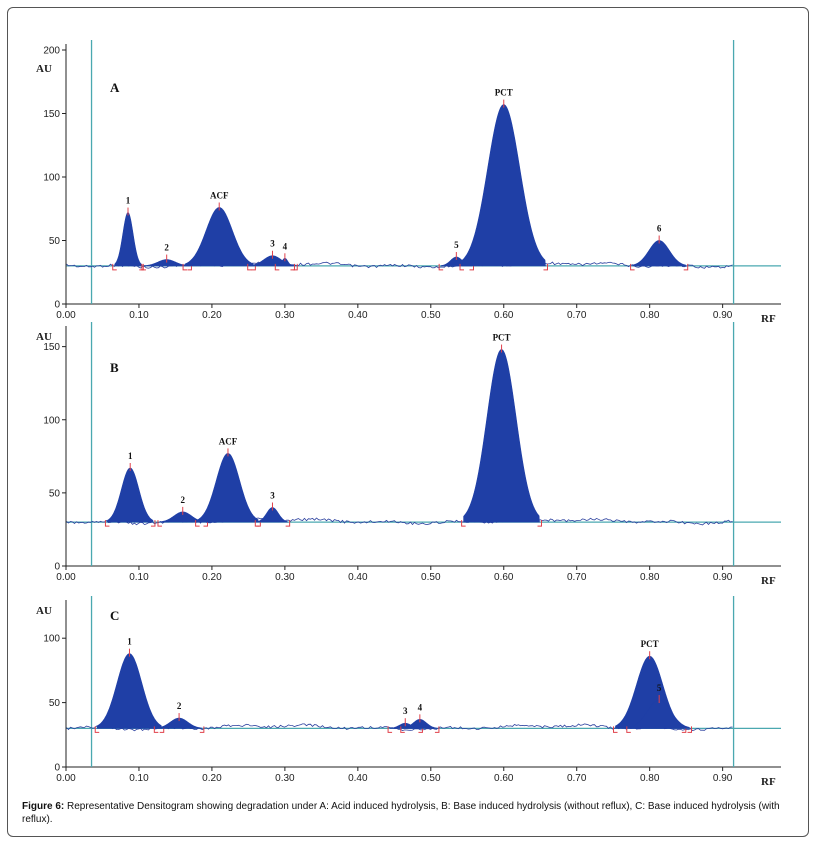 This screenshot has height=847, width=818. What do you see at coordinates (115, 87) in the screenshot?
I see `panel-letter: A` at bounding box center [115, 87].